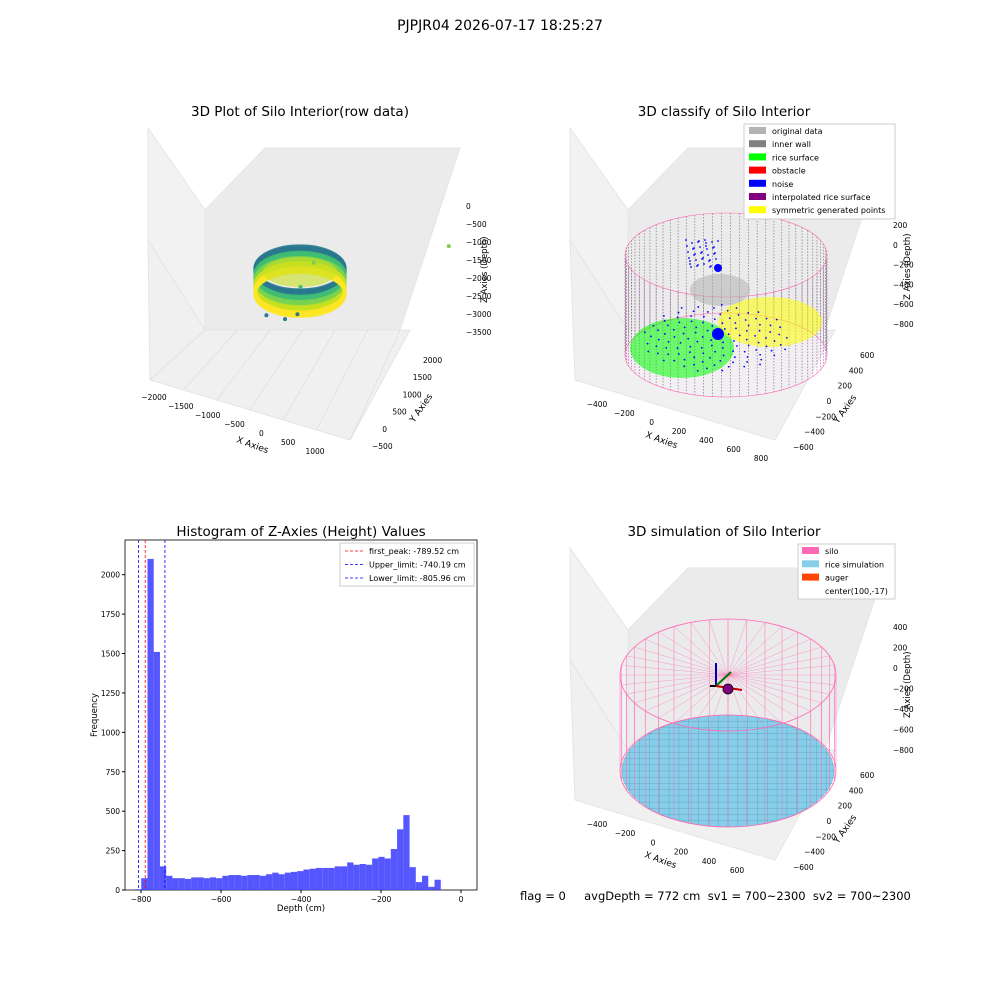 This screenshot has width=1000, height=1000. I want to click on x-tick: 600, so click(737, 870).